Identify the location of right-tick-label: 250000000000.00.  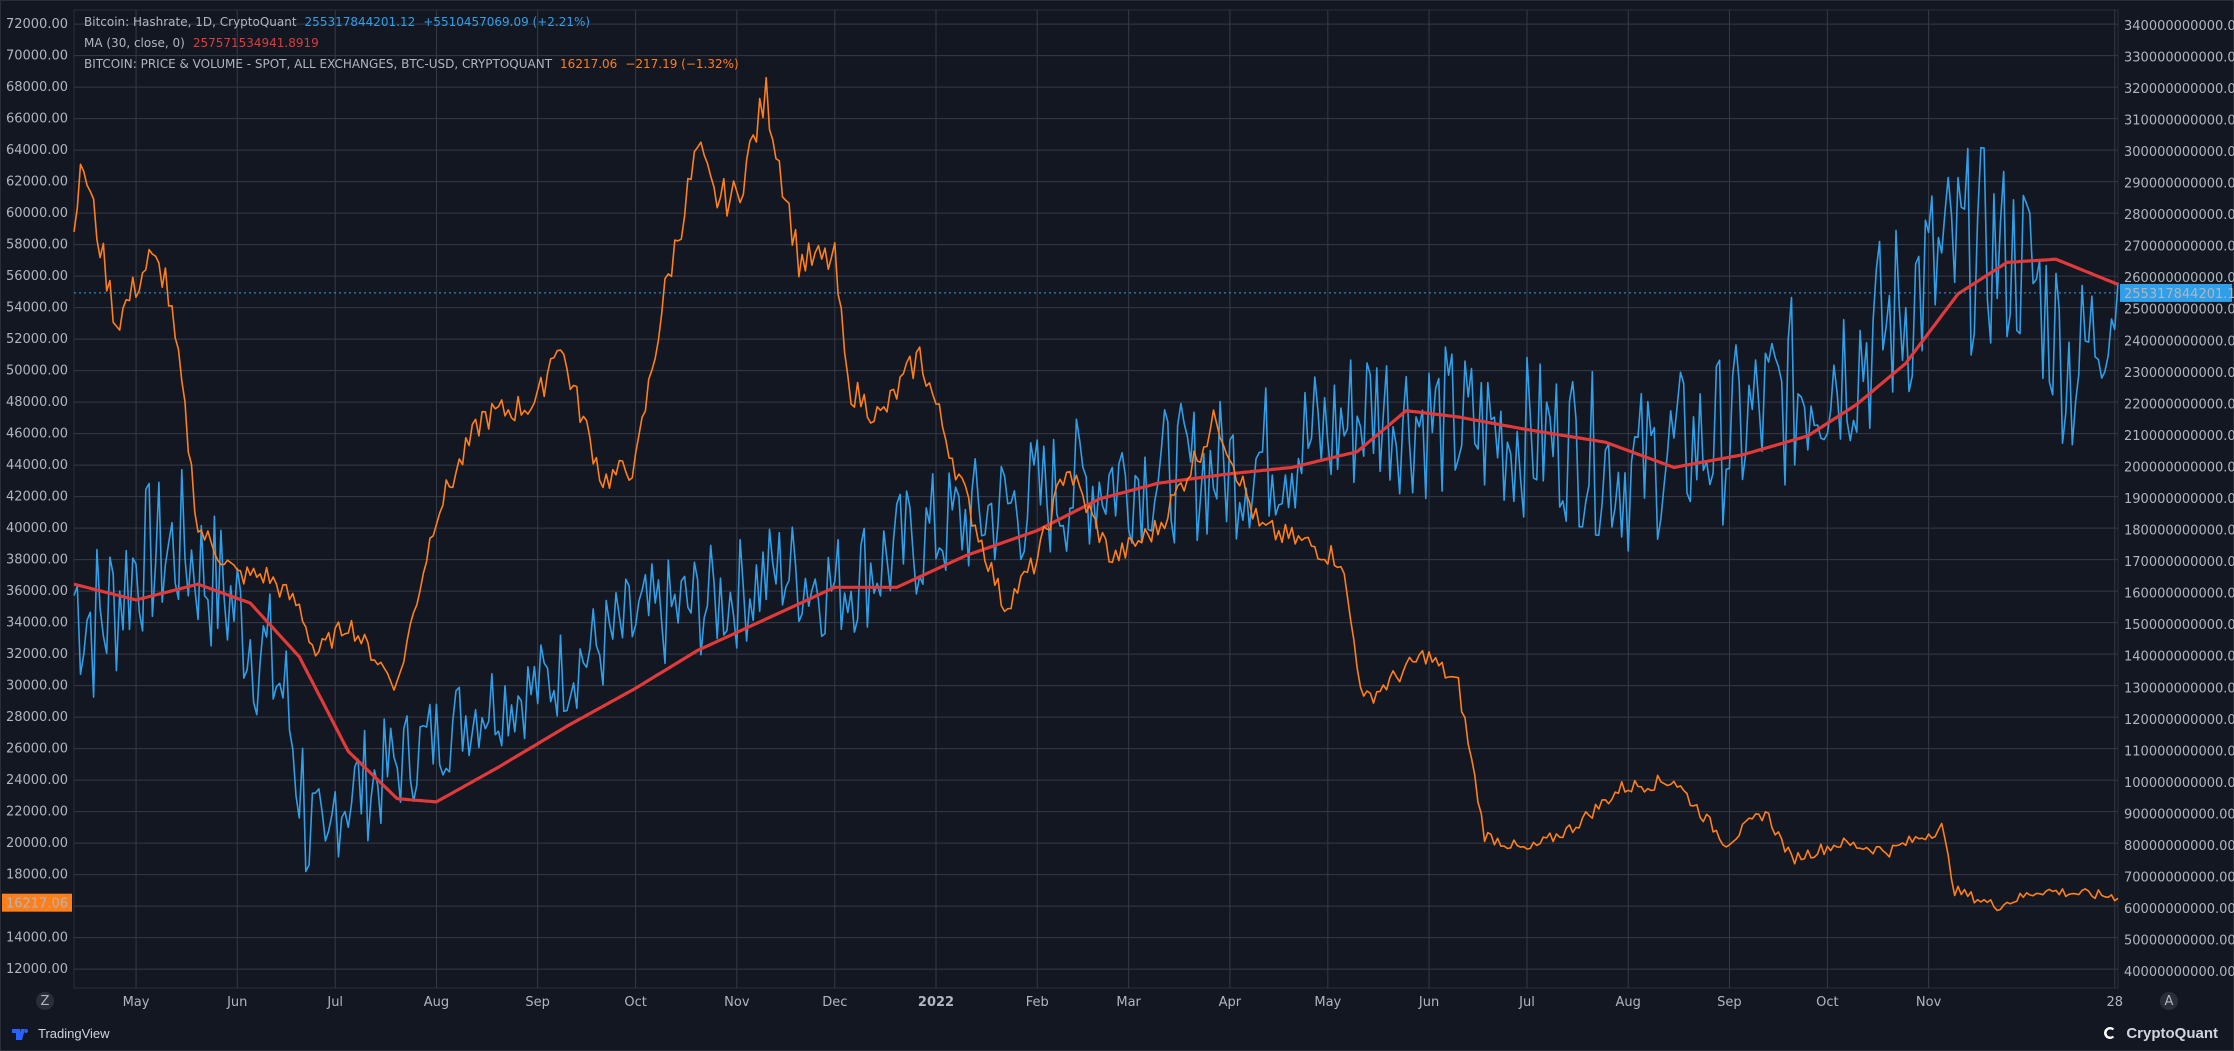
(2179, 310).